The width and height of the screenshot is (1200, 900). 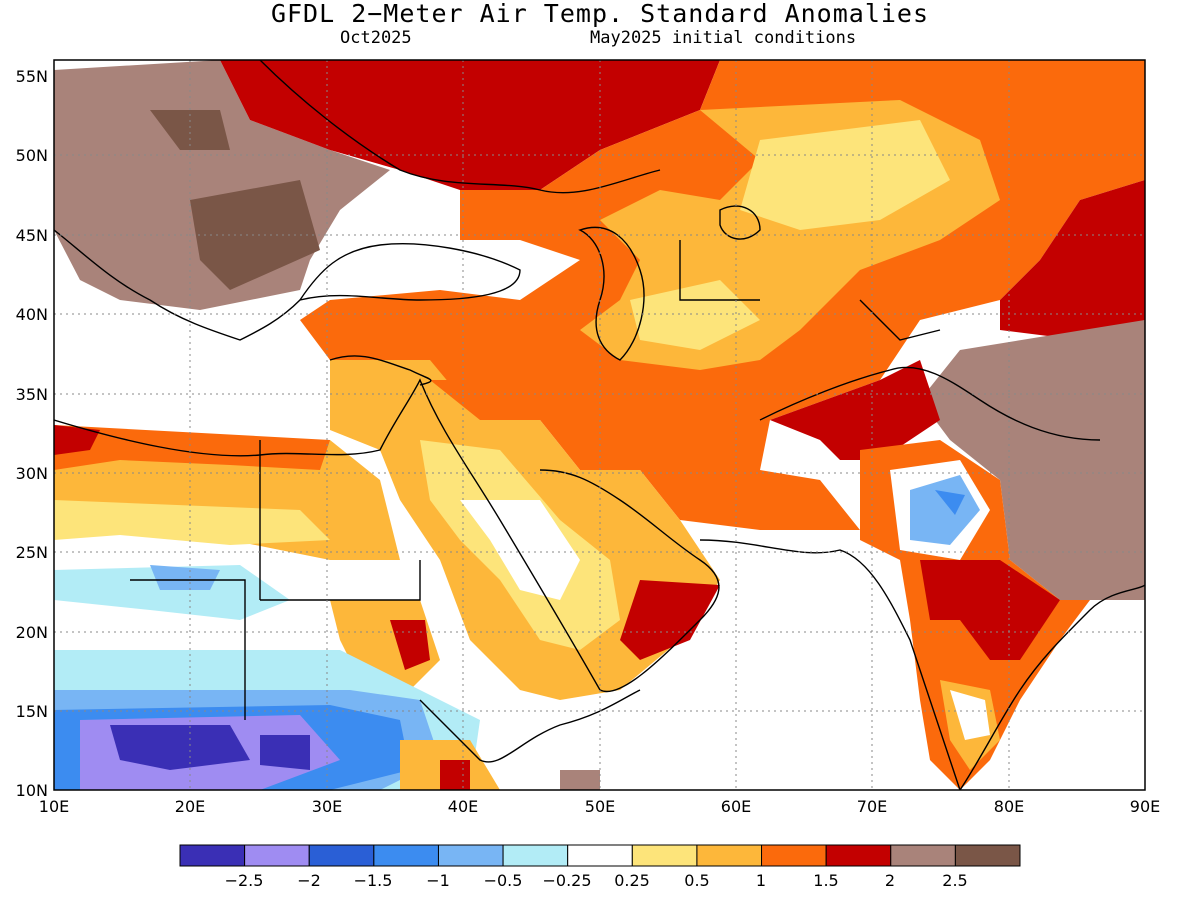 I want to click on colorbar-label: −1, so click(x=438, y=880).